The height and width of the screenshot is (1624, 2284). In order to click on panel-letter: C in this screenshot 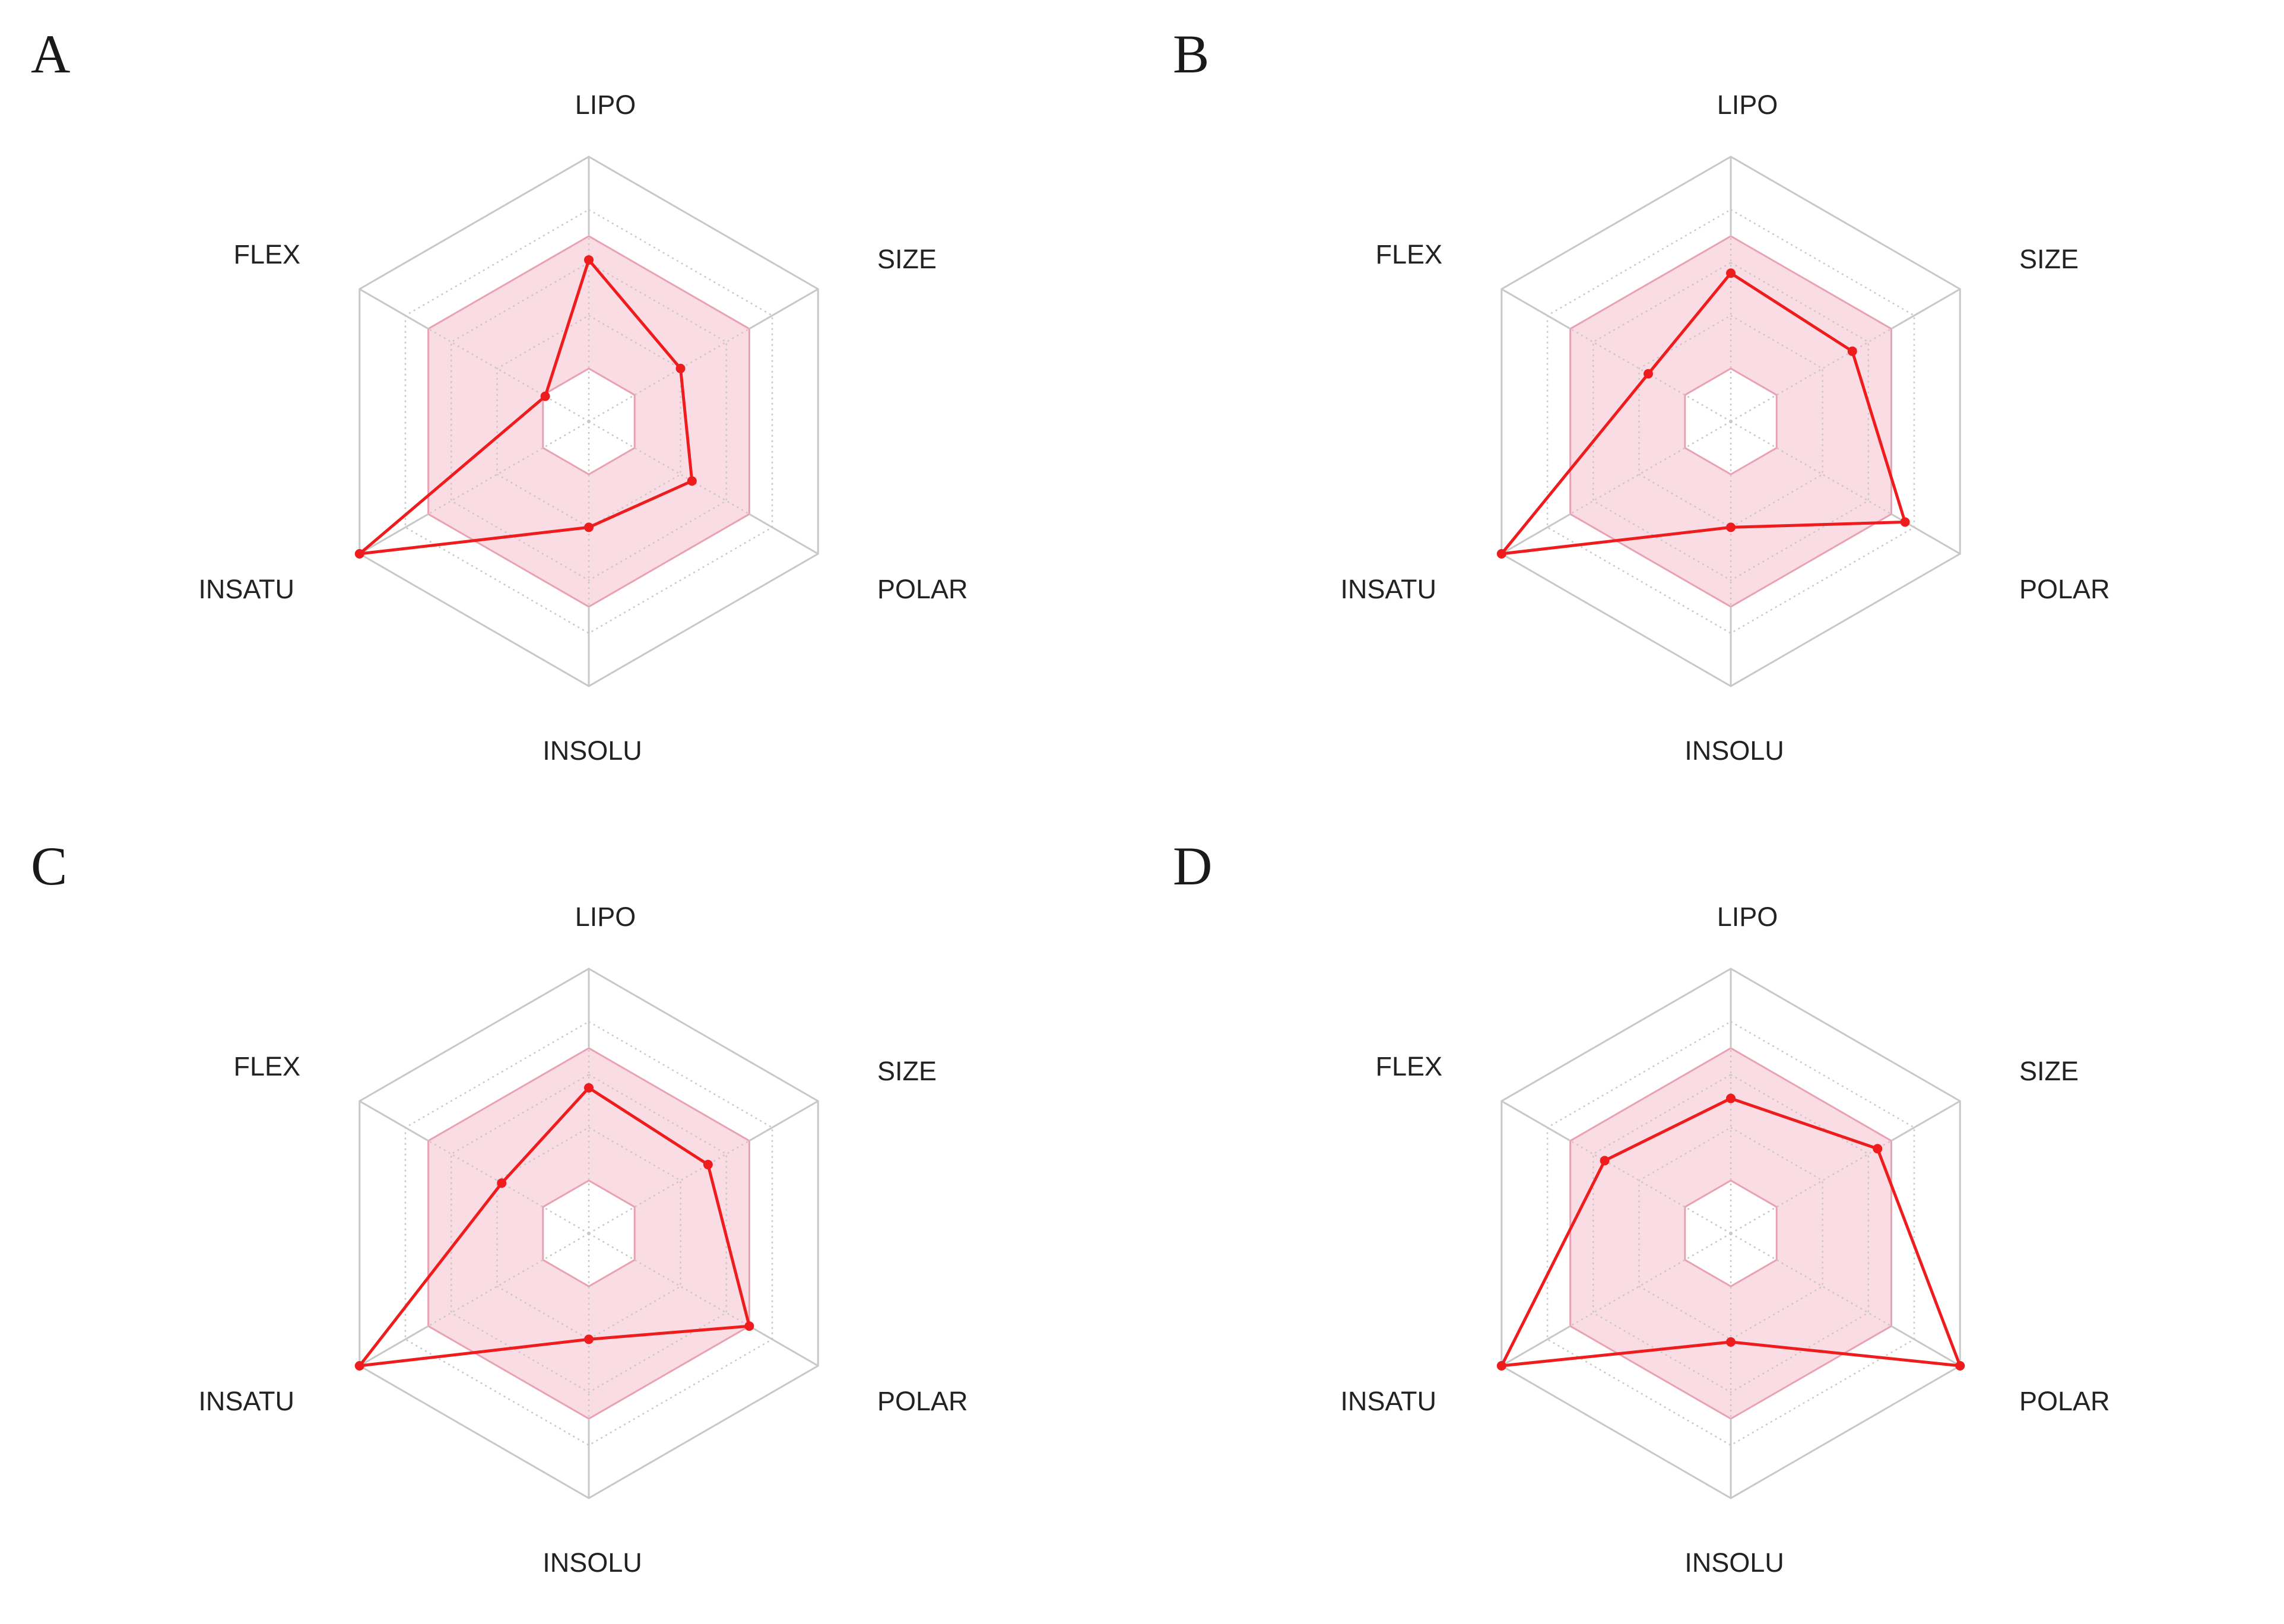, I will do `click(49, 866)`.